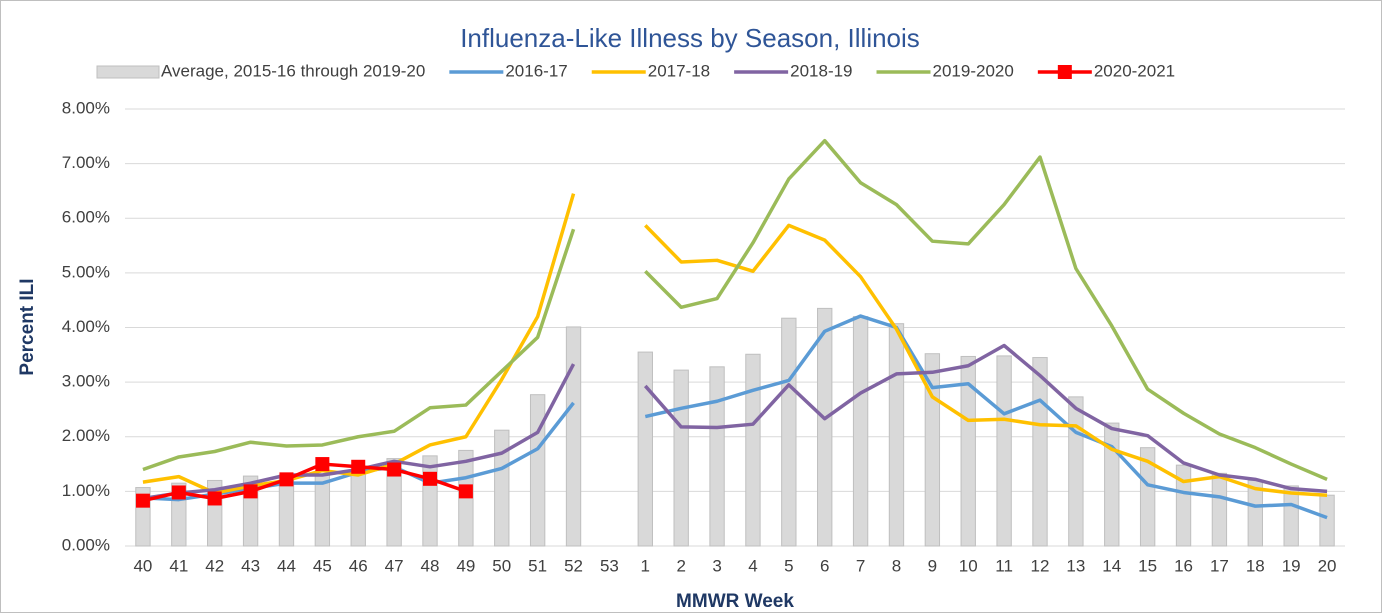 The height and width of the screenshot is (613, 1382). Describe the element at coordinates (86, 490) in the screenshot. I see `y-tick-label: 1.00%` at that location.